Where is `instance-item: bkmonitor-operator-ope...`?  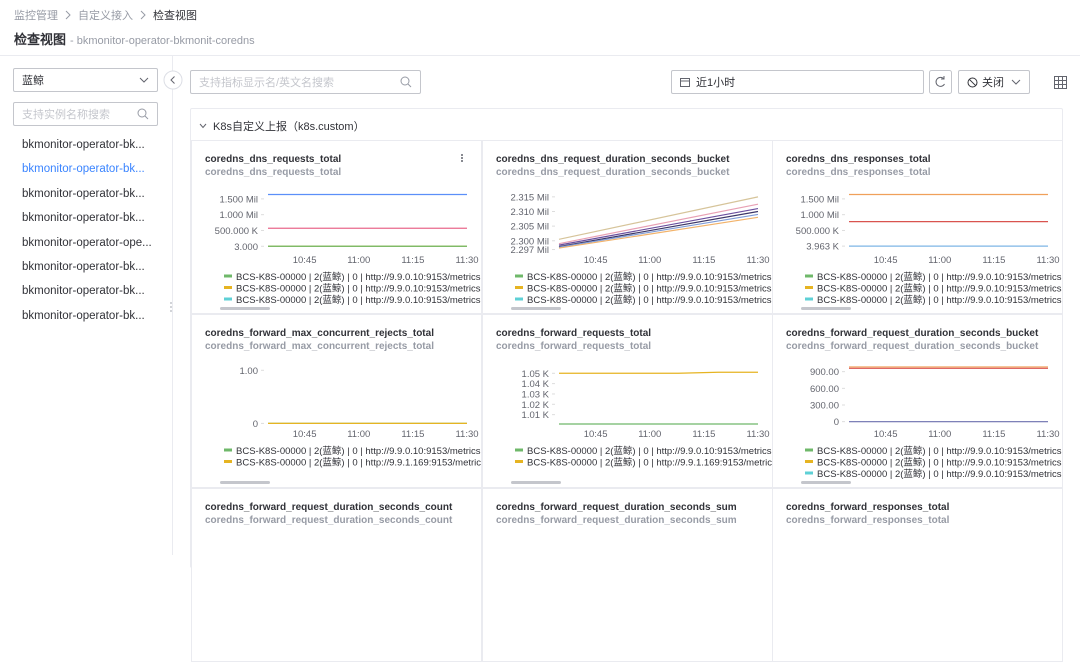 instance-item: bkmonitor-operator-ope... is located at coordinates (87, 242).